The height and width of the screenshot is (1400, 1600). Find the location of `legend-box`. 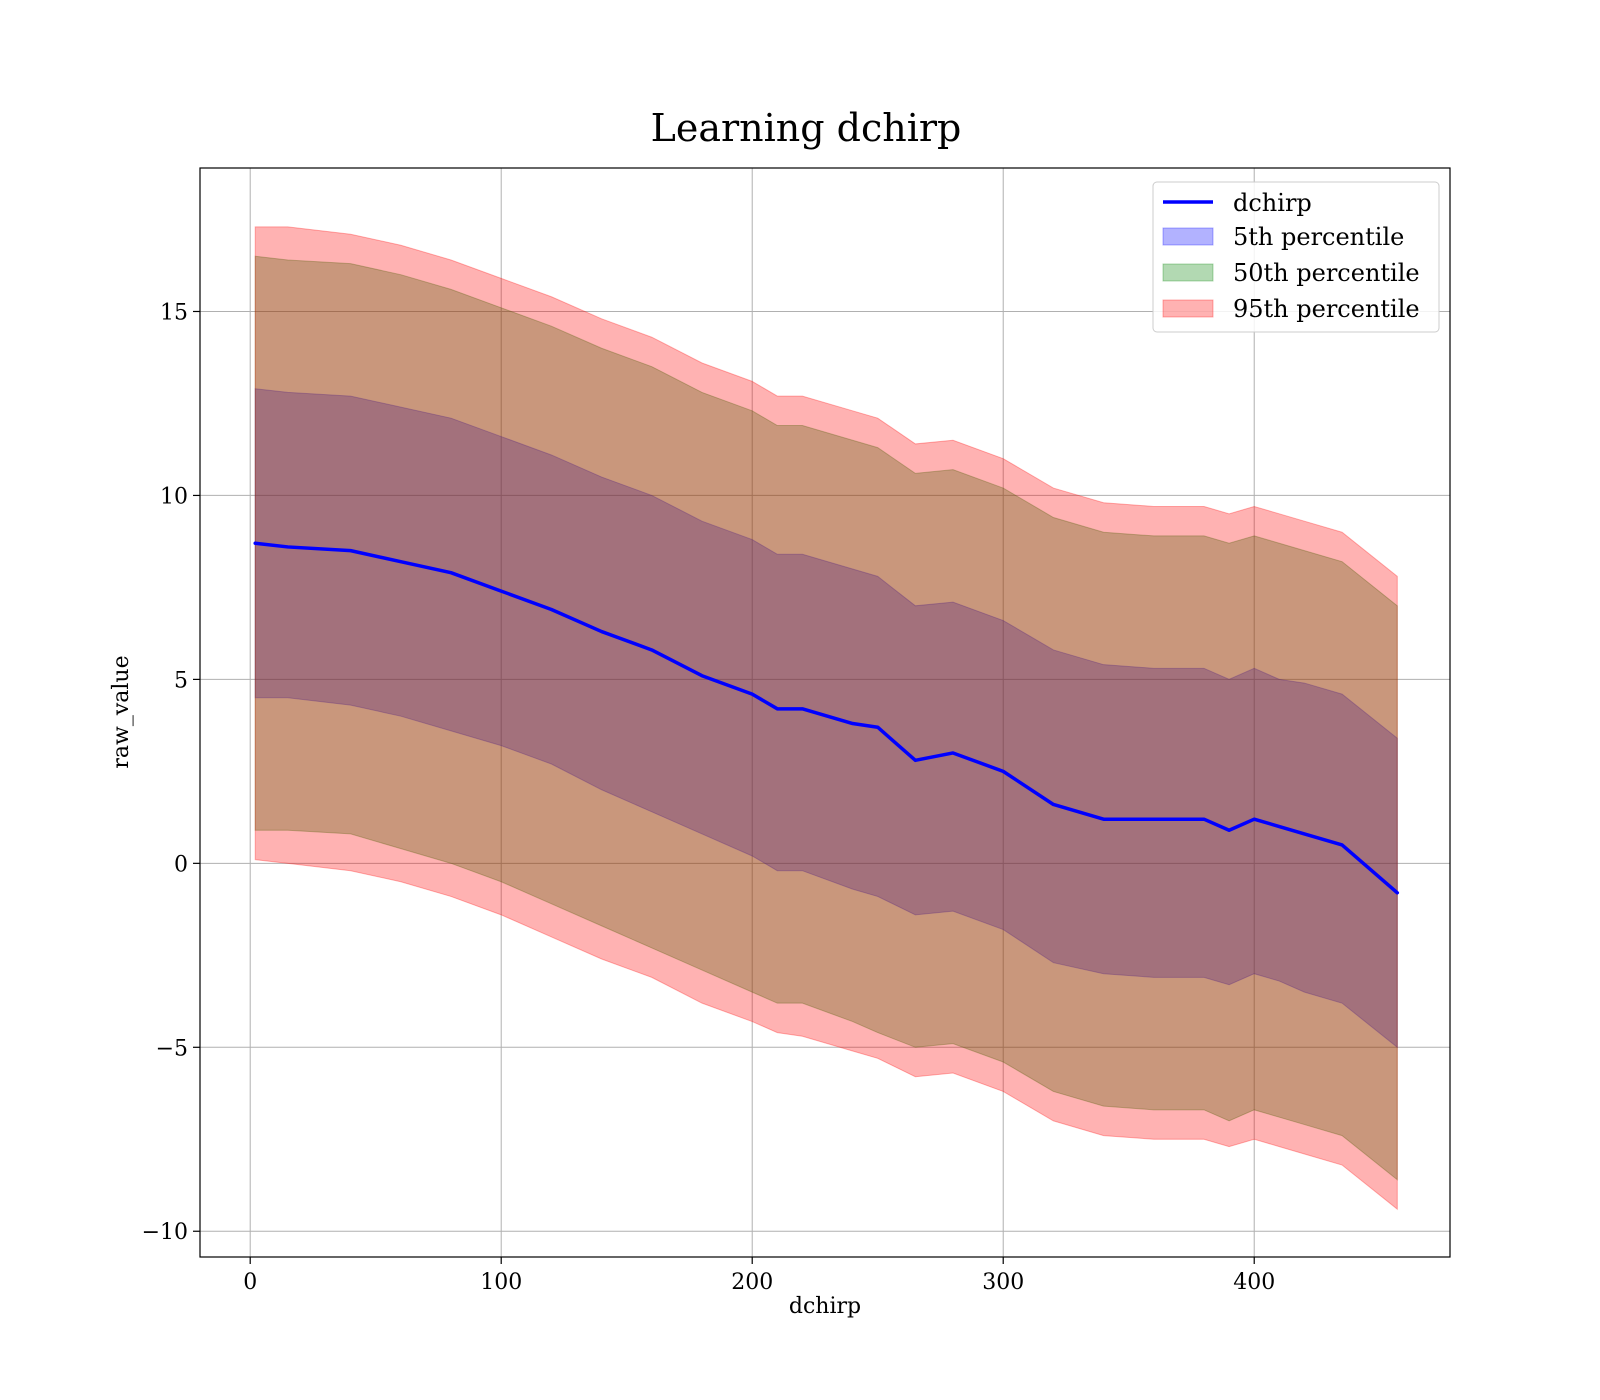

legend-box is located at coordinates (1296, 257).